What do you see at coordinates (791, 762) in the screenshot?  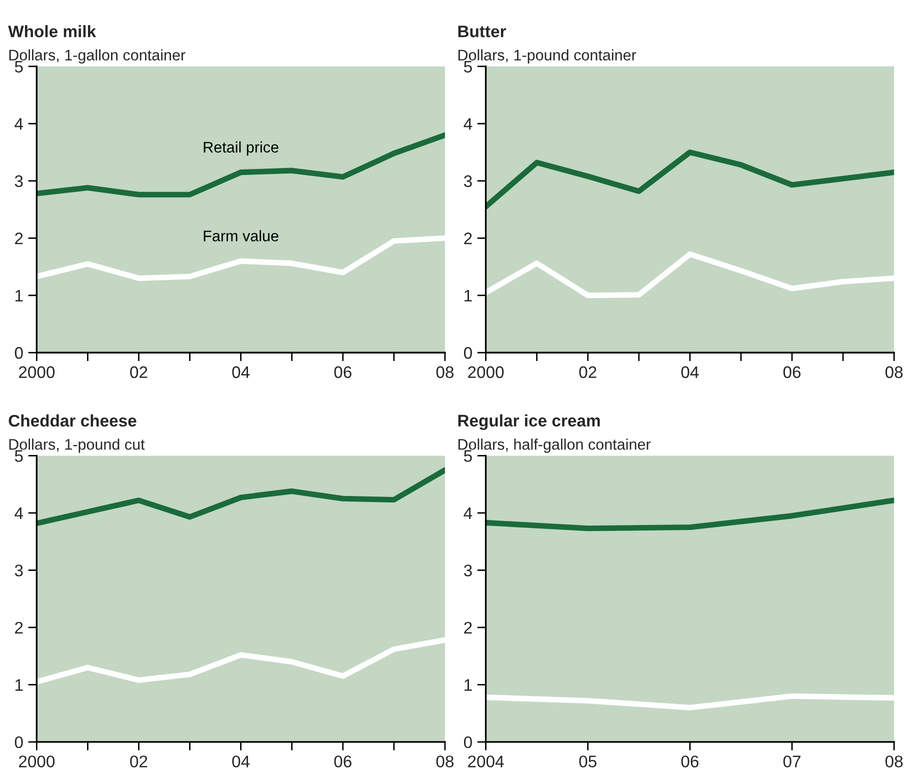 I see `x-tick-label: 07` at bounding box center [791, 762].